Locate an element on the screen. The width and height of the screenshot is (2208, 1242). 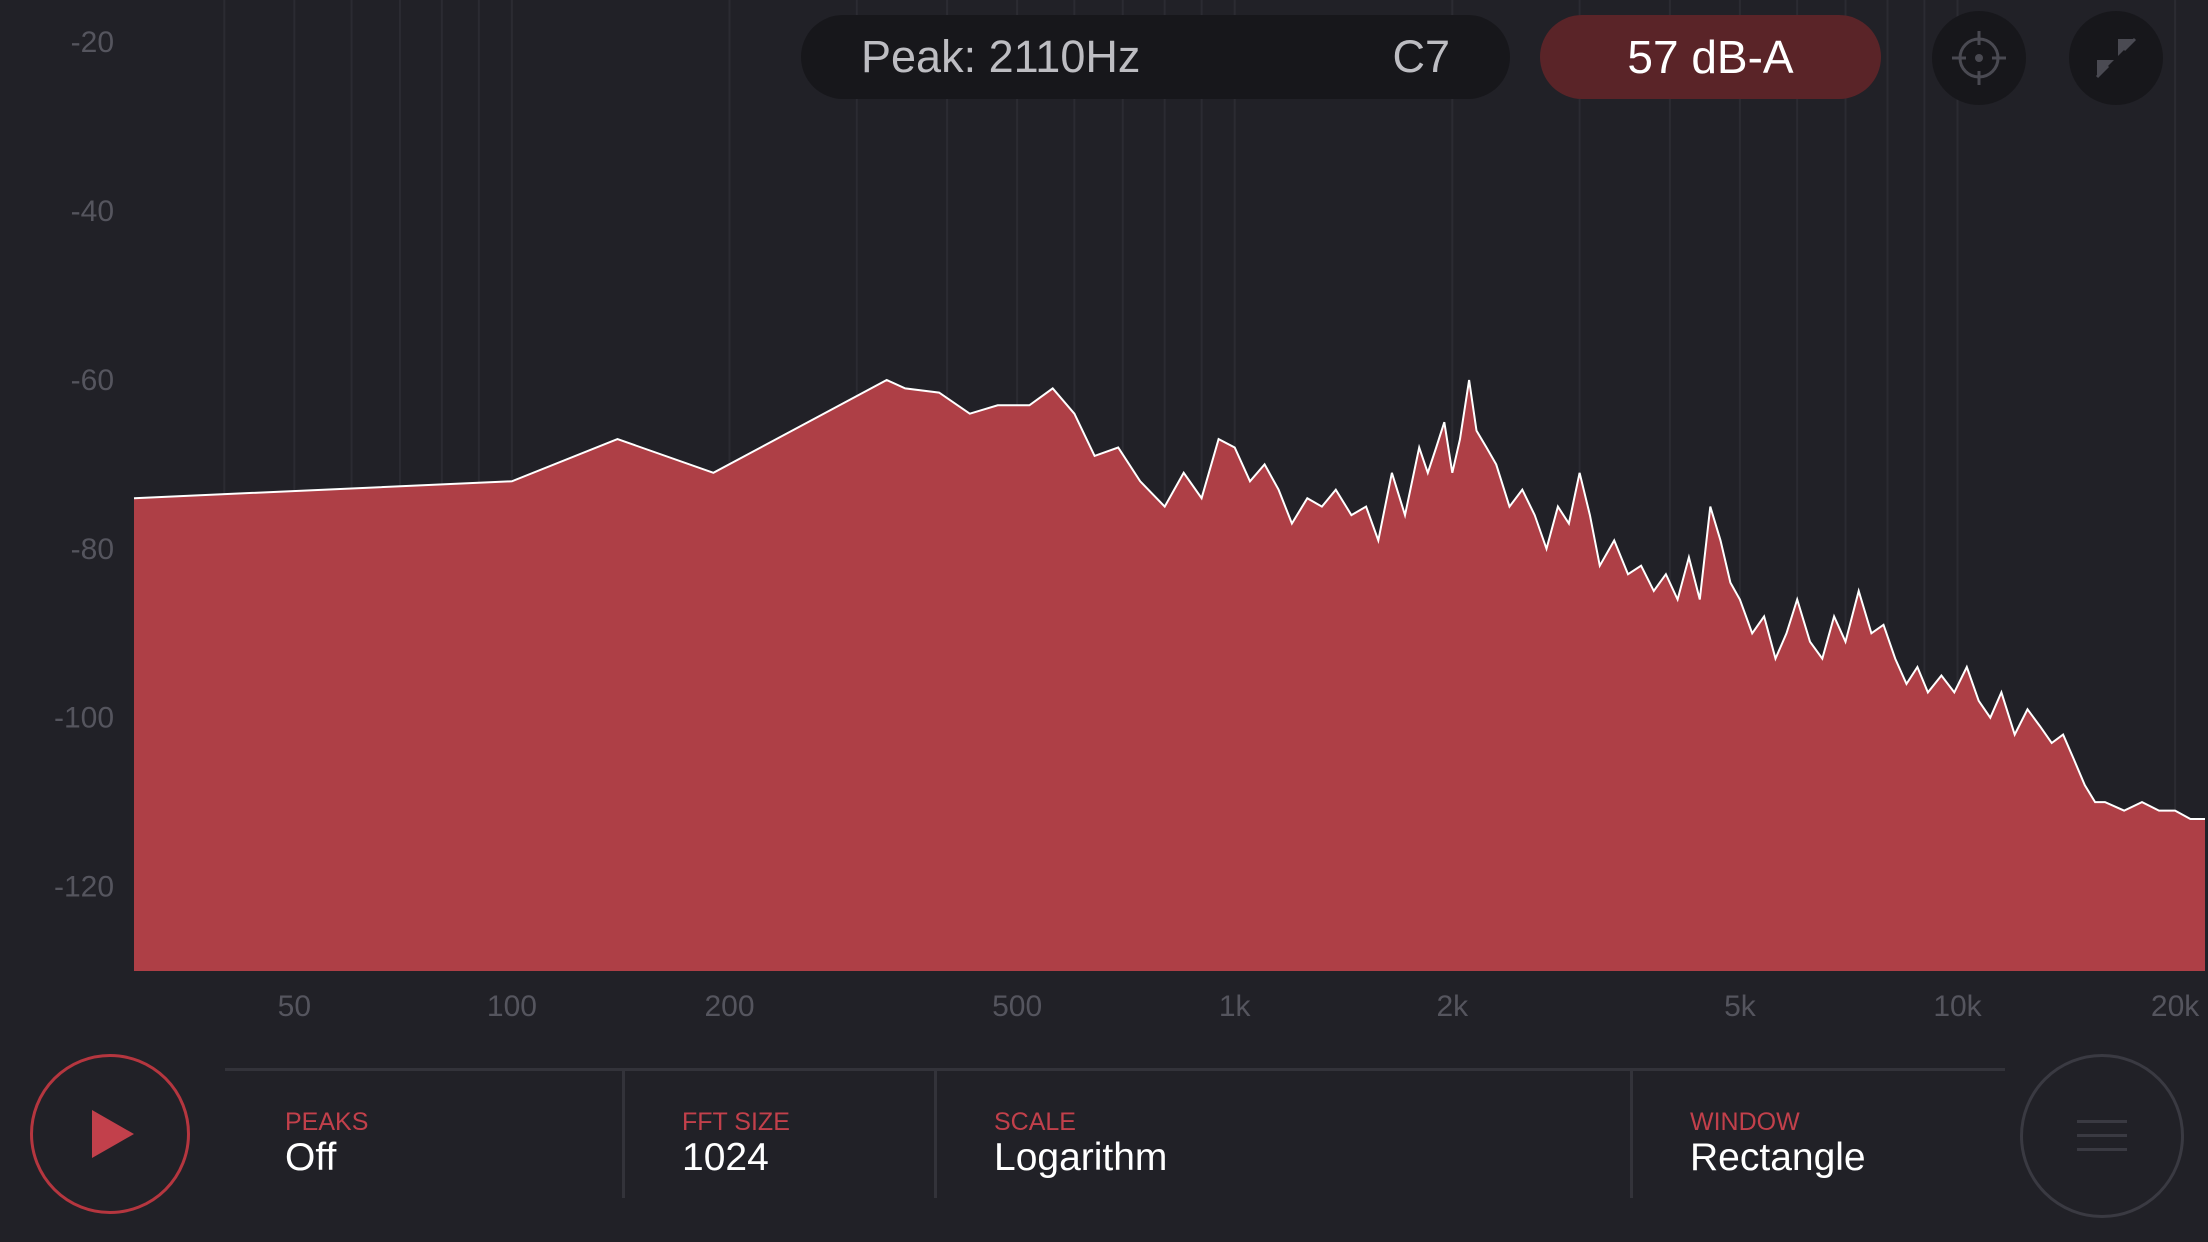
fft-size-setting: FFT SIZE 1024 is located at coordinates (778, 1133).